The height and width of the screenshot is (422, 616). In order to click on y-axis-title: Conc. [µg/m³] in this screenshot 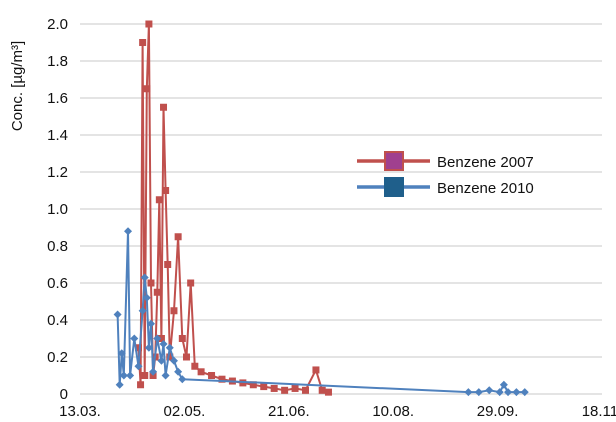, I will do `click(17, 86)`.